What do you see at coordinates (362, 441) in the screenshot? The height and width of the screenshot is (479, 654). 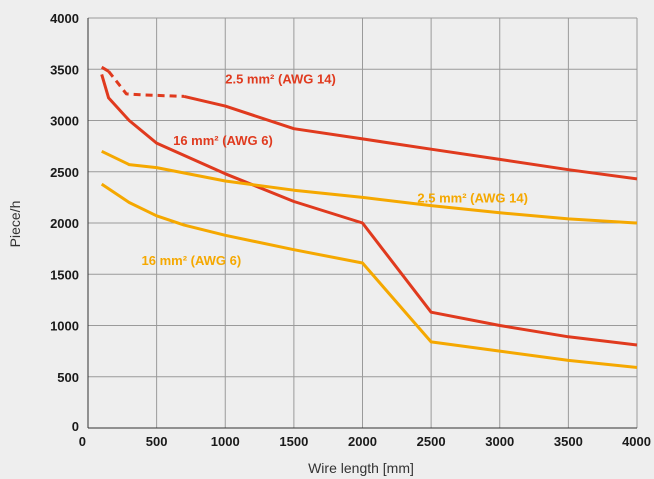 I see `x-tick-label: 2000` at bounding box center [362, 441].